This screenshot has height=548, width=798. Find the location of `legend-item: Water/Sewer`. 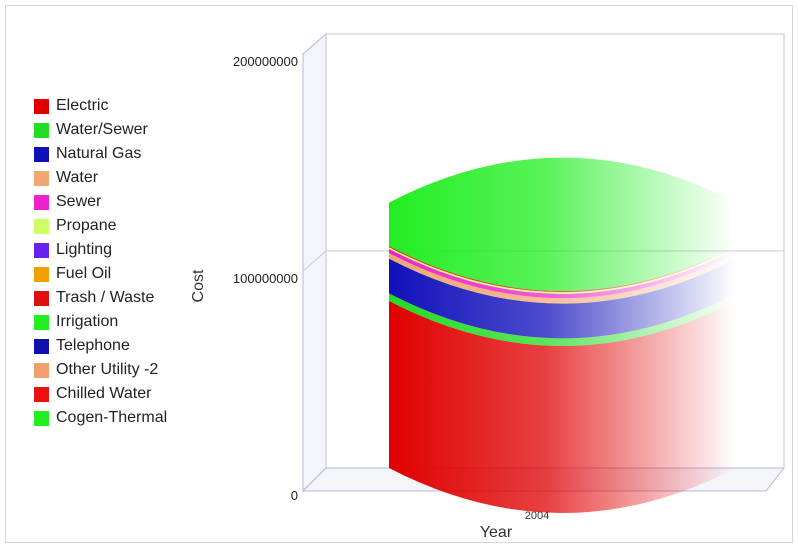

legend-item: Water/Sewer is located at coordinates (100, 130).